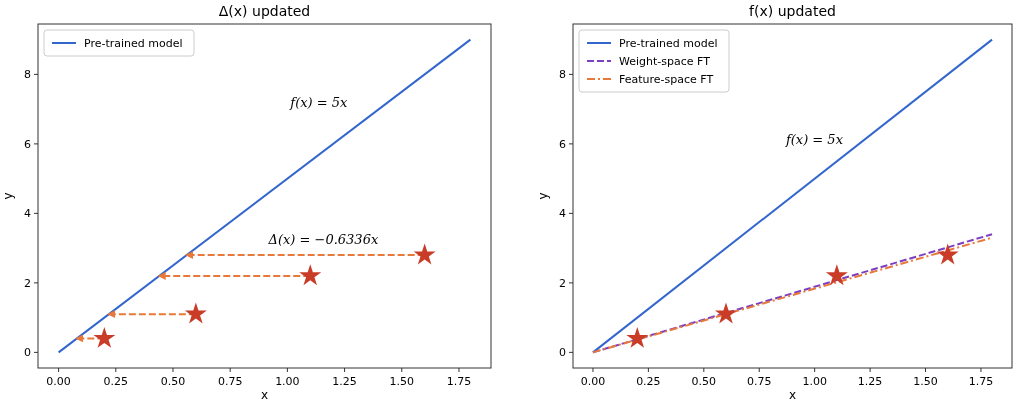 This screenshot has width=1018, height=406. Describe the element at coordinates (666, 79) in the screenshot. I see `legend-label: Feature-space FT` at that location.